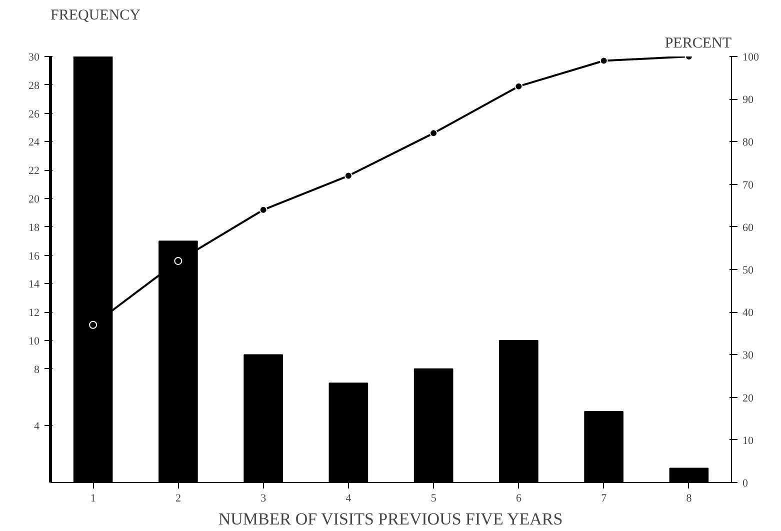  Describe the element at coordinates (698, 44) in the screenshot. I see `y2-axis-title: PERCENT` at that location.